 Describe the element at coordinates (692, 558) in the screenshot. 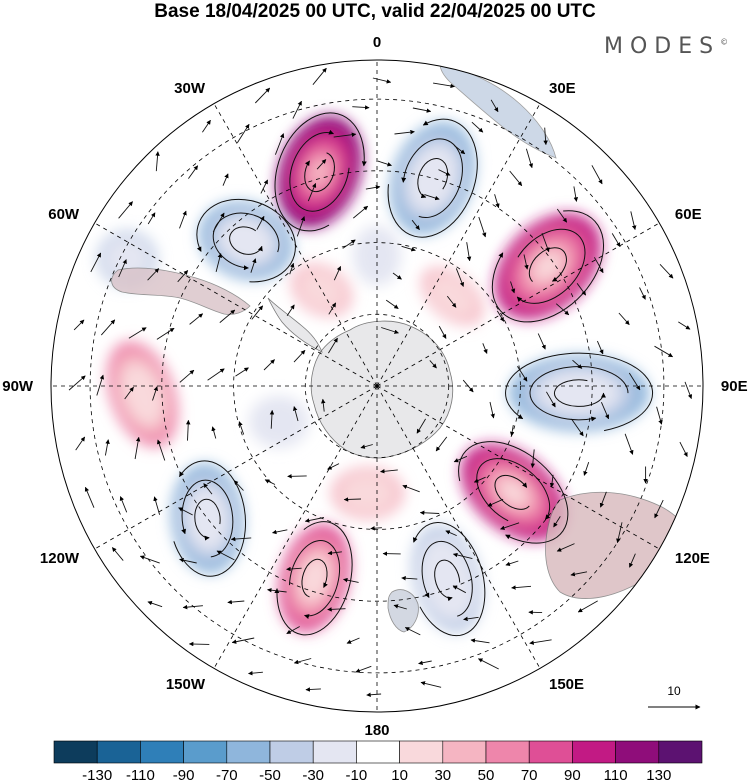

I see `longitude-label: 120E` at that location.